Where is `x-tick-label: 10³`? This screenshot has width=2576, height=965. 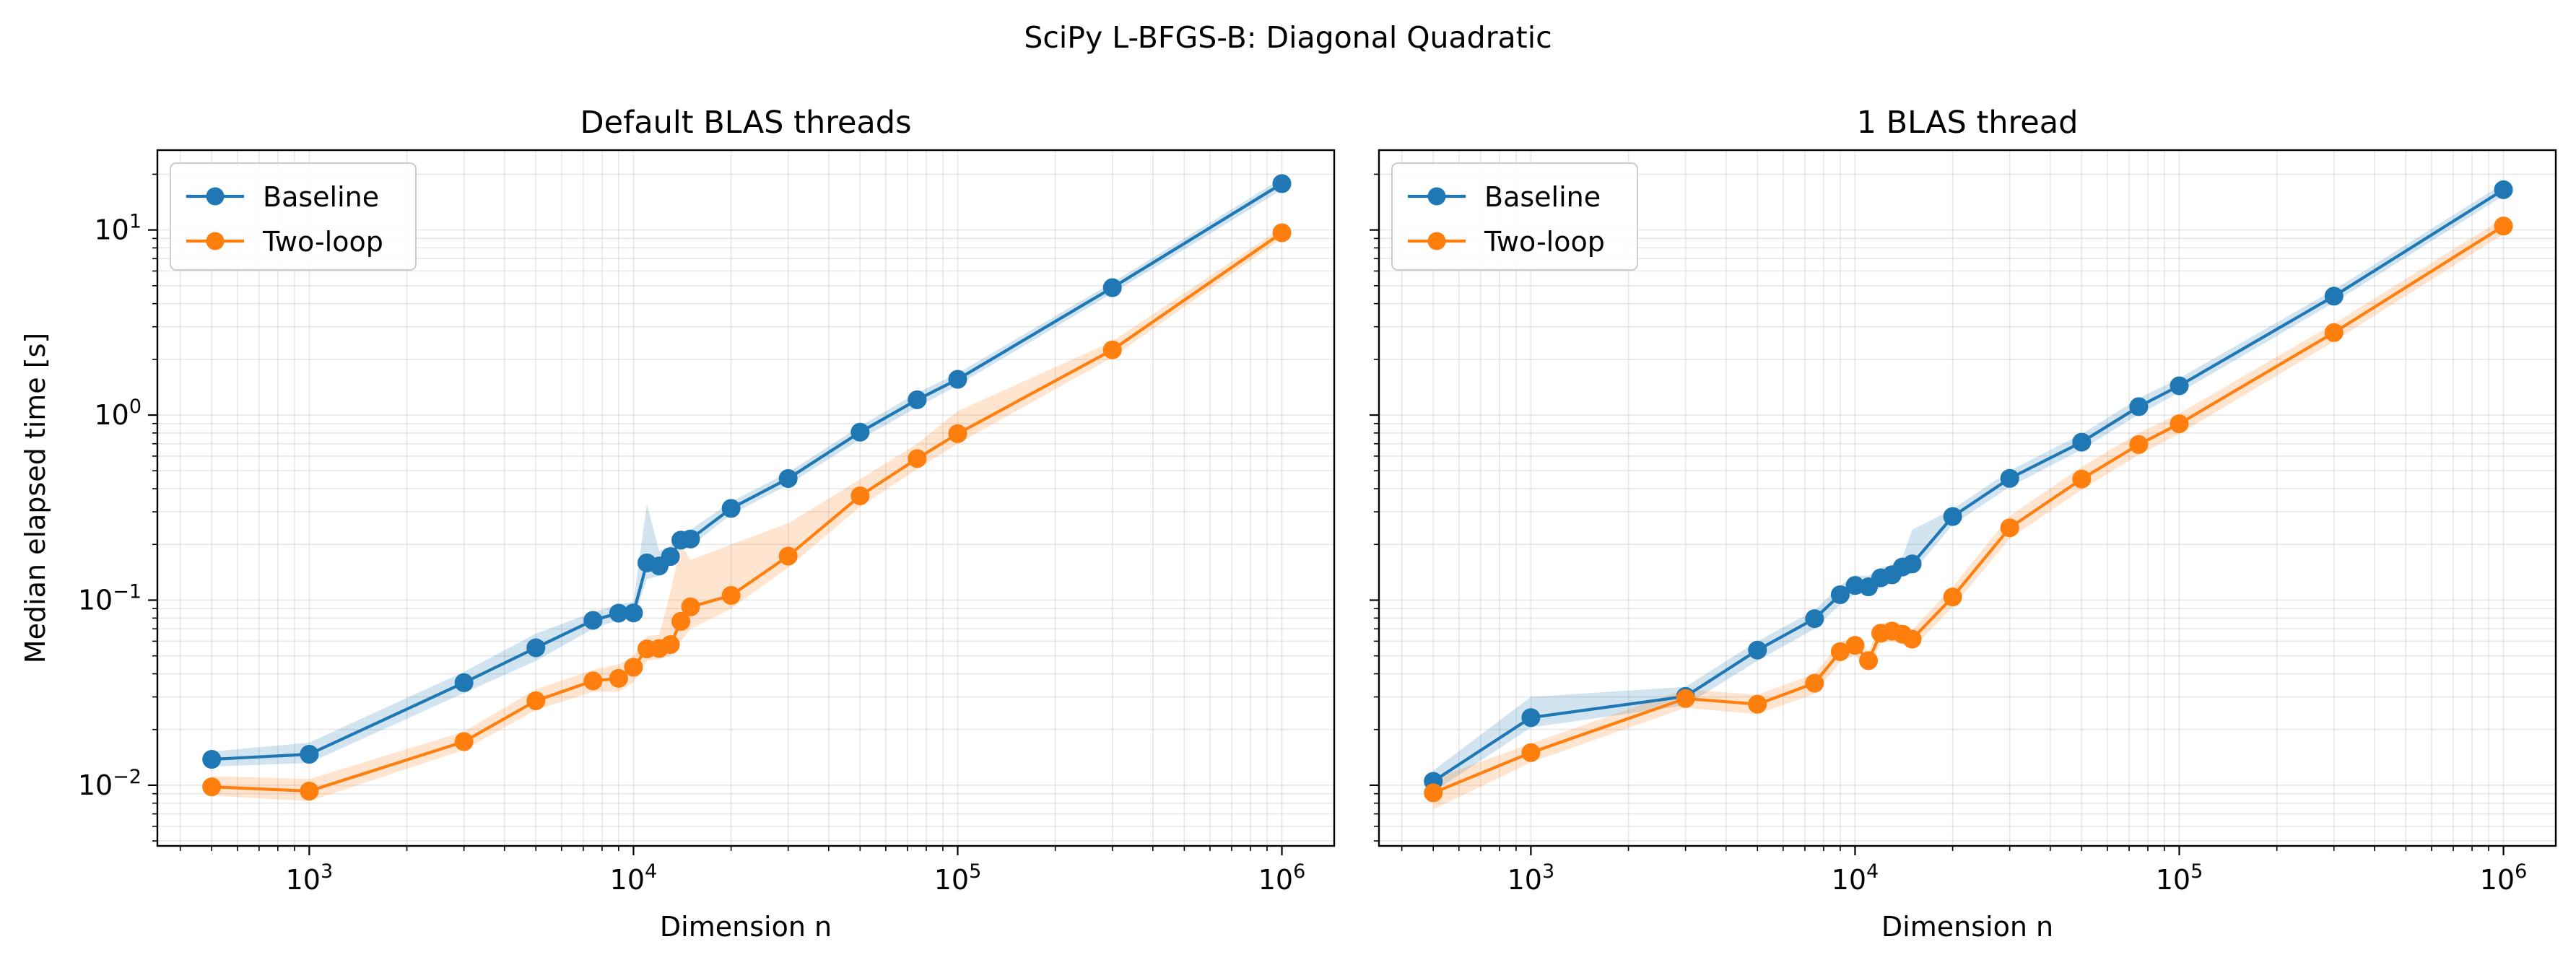
x-tick-label: 10³ is located at coordinates (310, 878).